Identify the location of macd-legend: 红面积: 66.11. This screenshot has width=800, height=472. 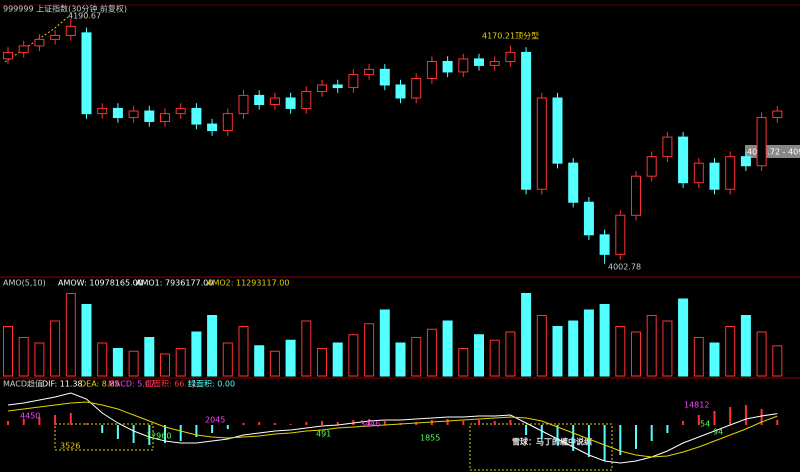
(171, 384).